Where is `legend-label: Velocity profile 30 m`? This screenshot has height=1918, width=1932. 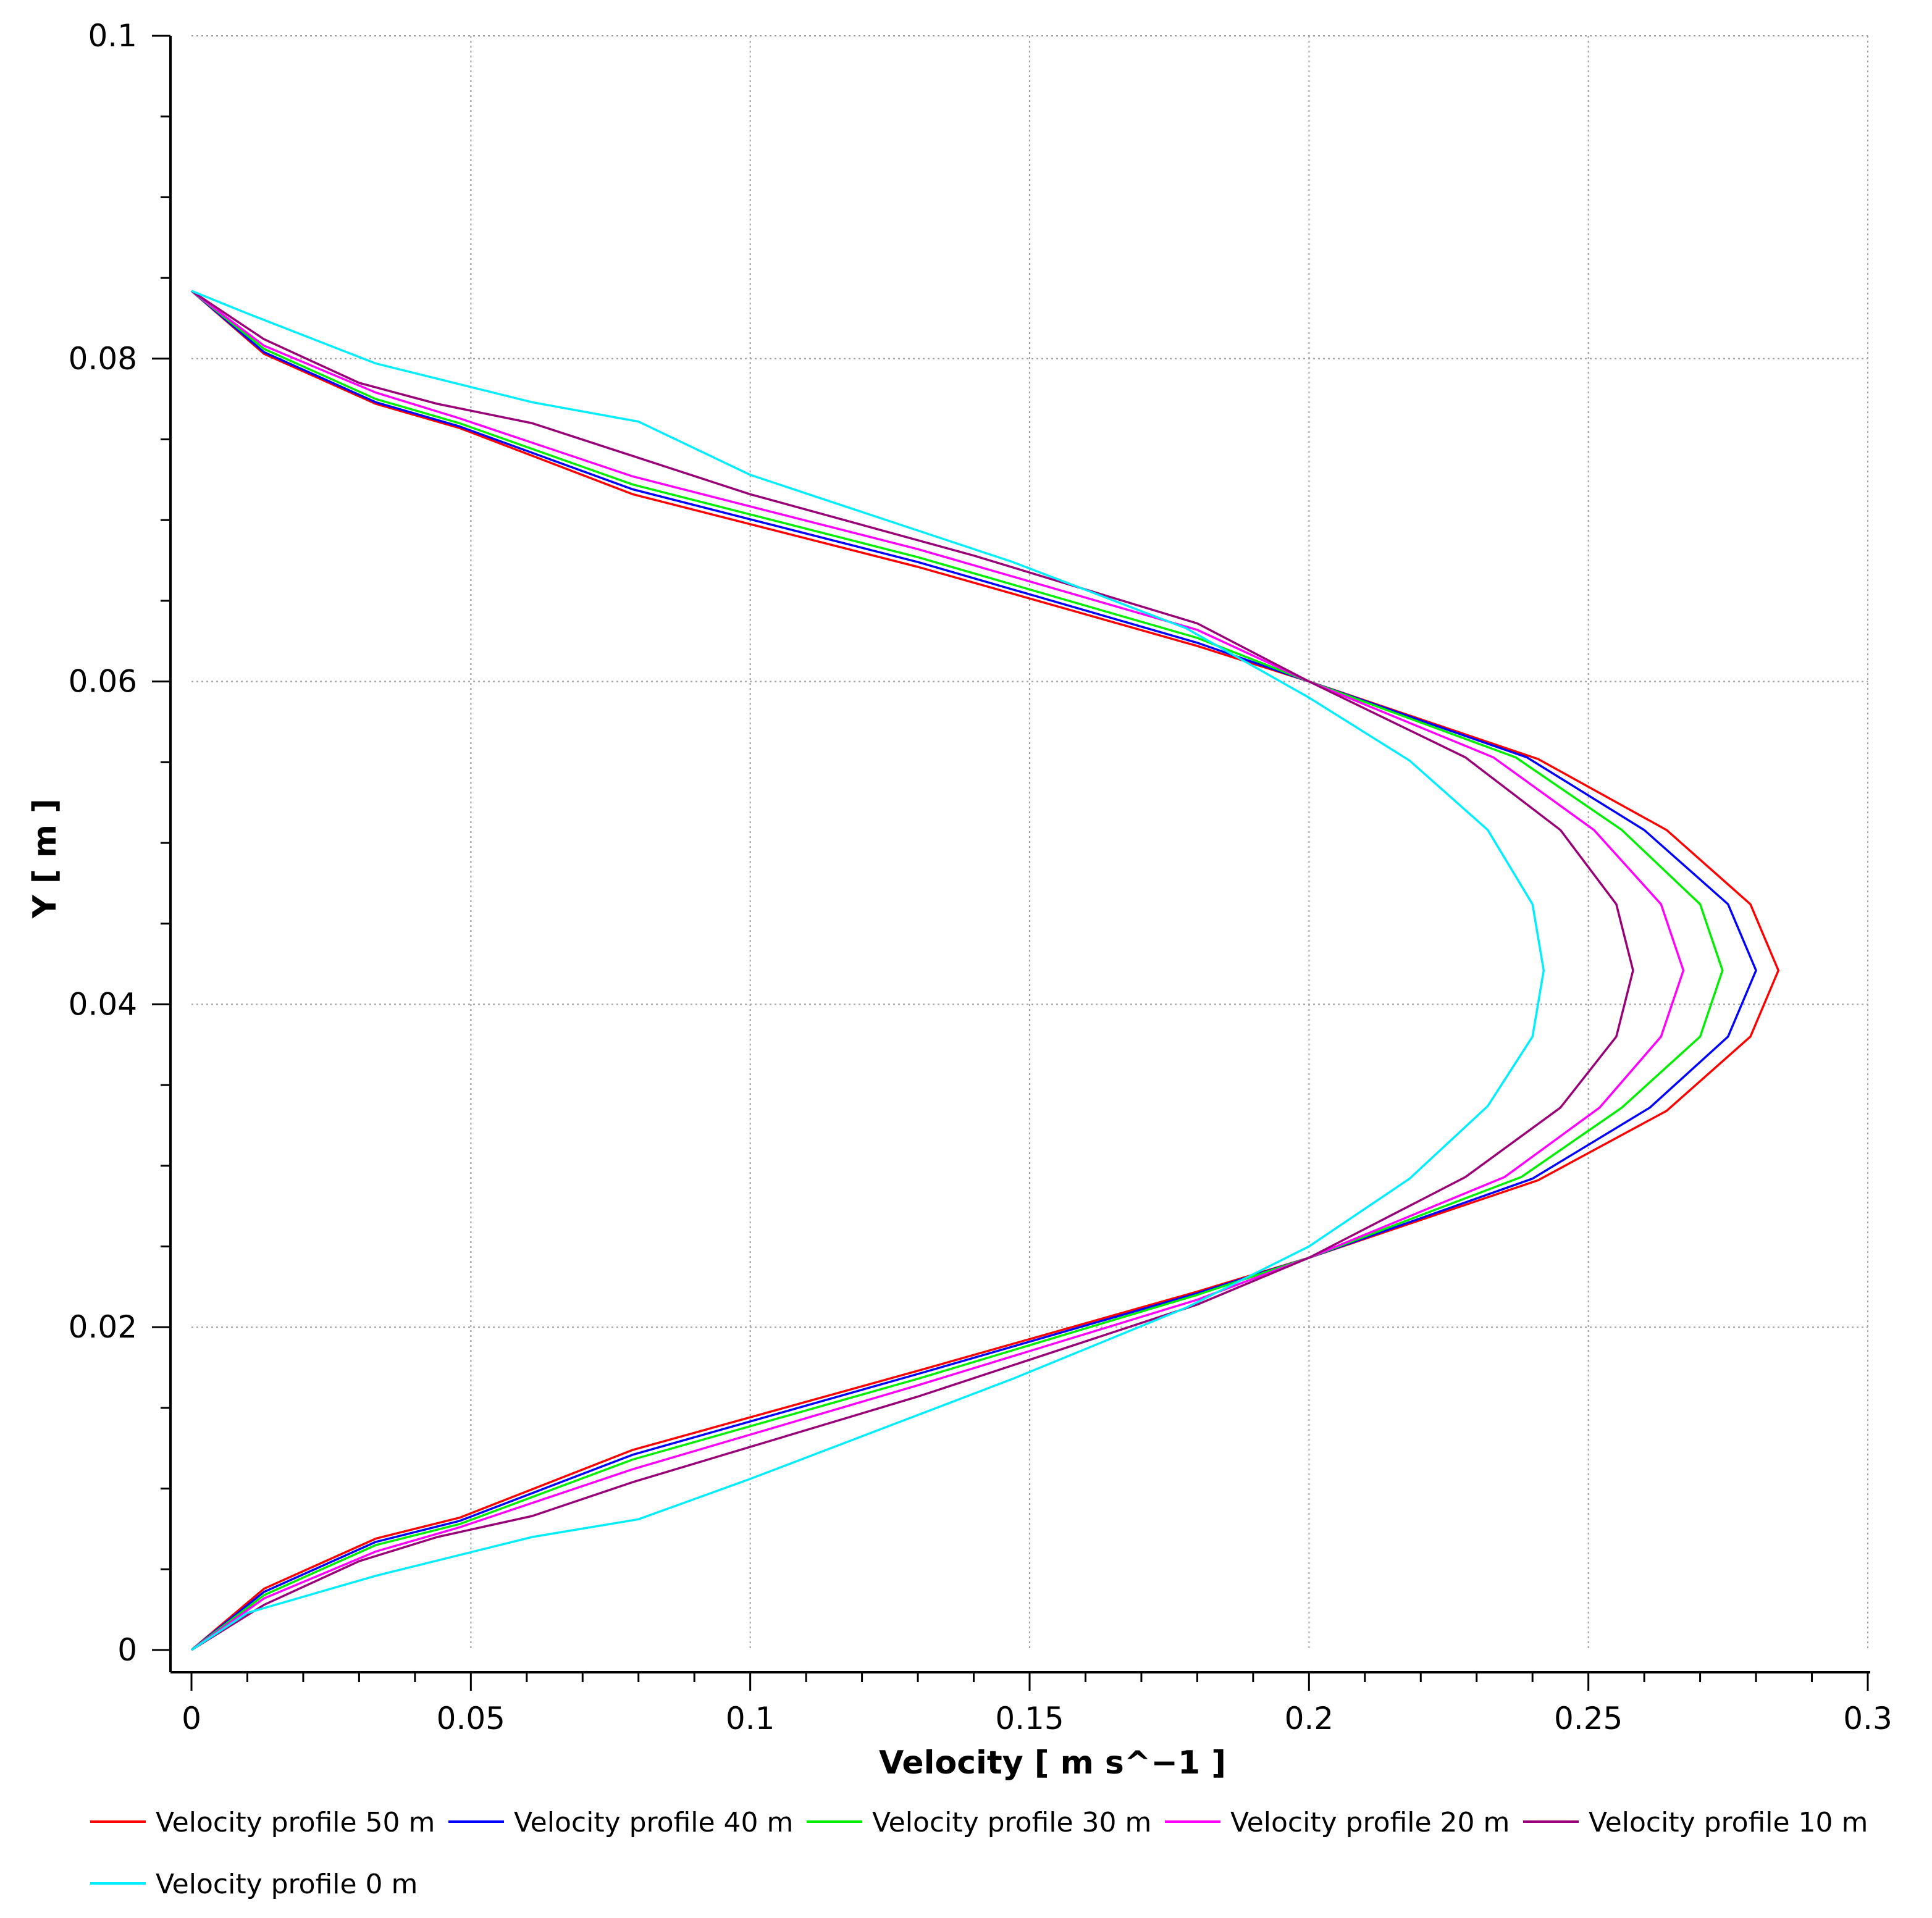 legend-label: Velocity profile 30 m is located at coordinates (1012, 1822).